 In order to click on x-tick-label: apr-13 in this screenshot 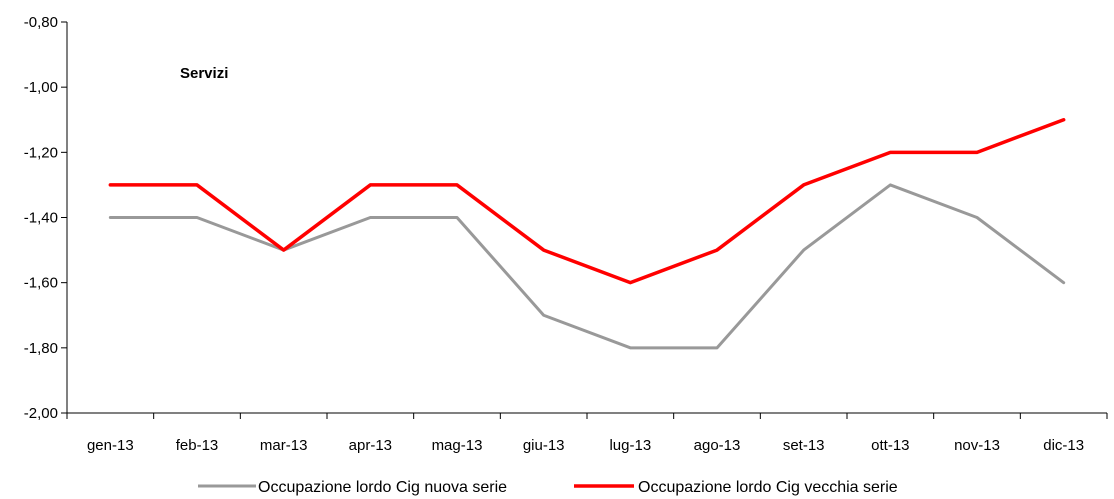, I will do `click(370, 445)`.